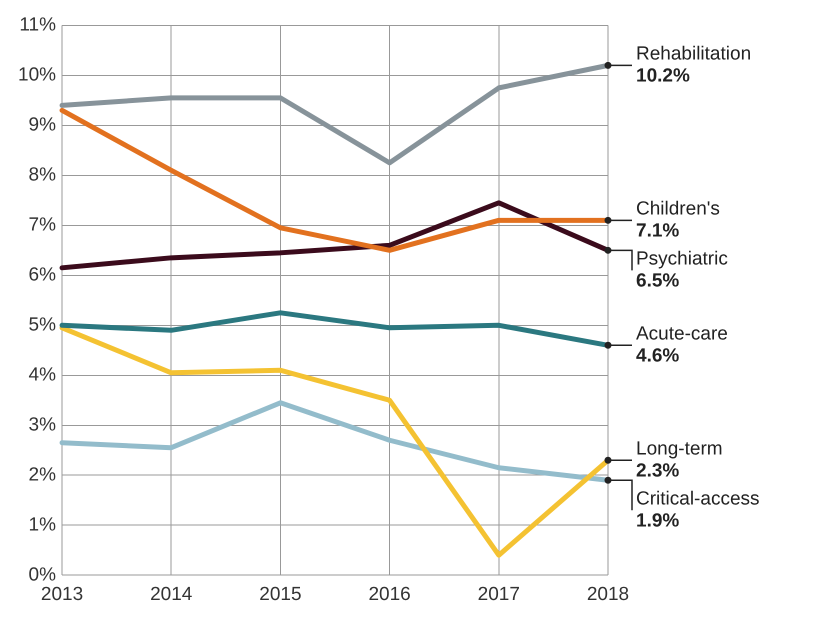  Describe the element at coordinates (658, 231) in the screenshot. I see `data-label: 7.1%` at that location.